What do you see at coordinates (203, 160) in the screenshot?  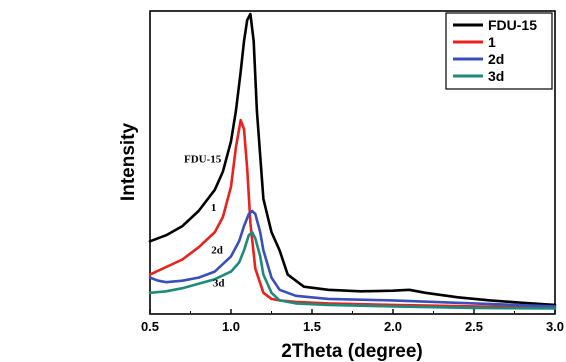 I see `curve-annotation: FDU-15` at bounding box center [203, 160].